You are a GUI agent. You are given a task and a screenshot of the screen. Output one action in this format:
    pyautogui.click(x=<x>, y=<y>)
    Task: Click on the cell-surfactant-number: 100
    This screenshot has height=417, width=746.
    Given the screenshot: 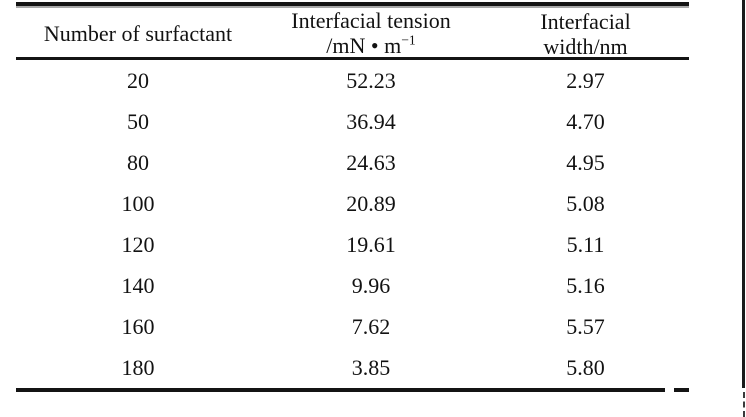 What is the action you would take?
    pyautogui.click(x=138, y=203)
    